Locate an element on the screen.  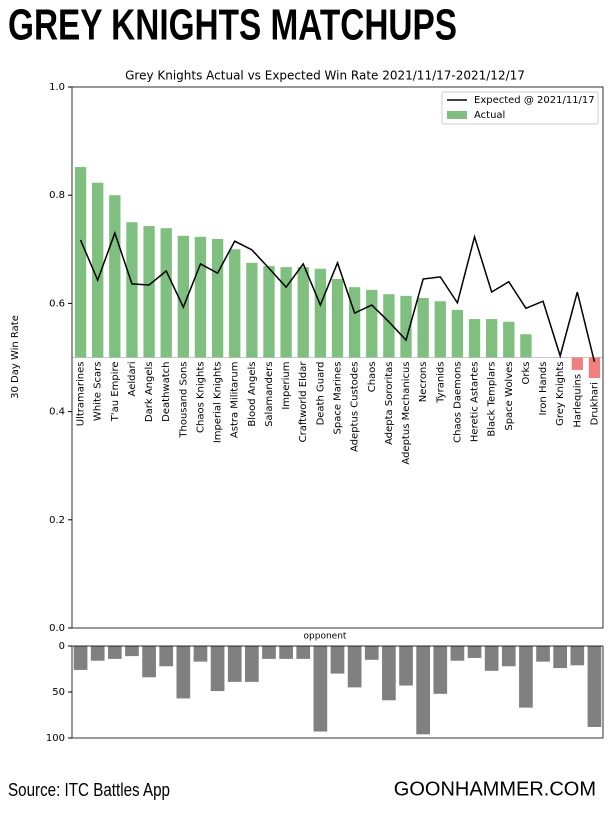
x-tick-label: Orks is located at coordinates (526, 373).